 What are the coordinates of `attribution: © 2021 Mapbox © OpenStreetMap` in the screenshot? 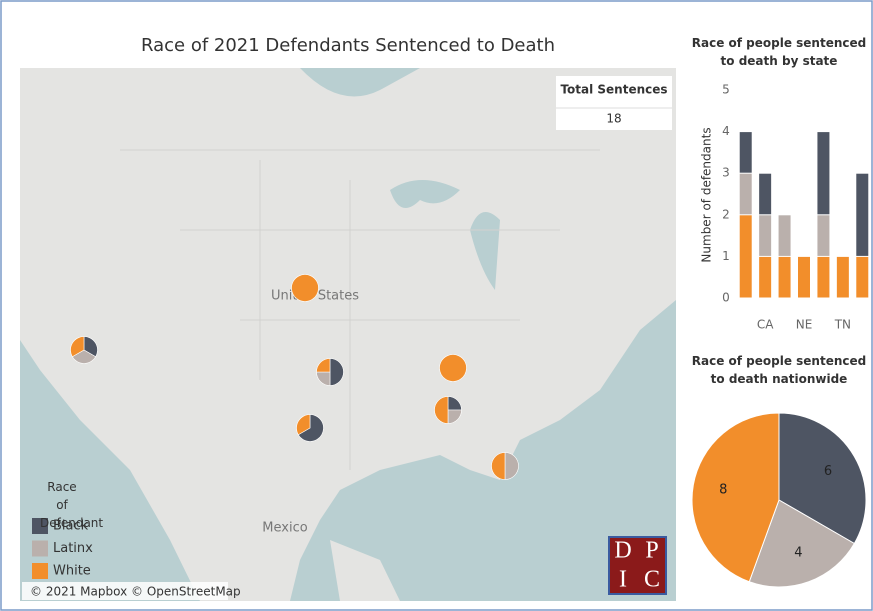 It's located at (135, 592).